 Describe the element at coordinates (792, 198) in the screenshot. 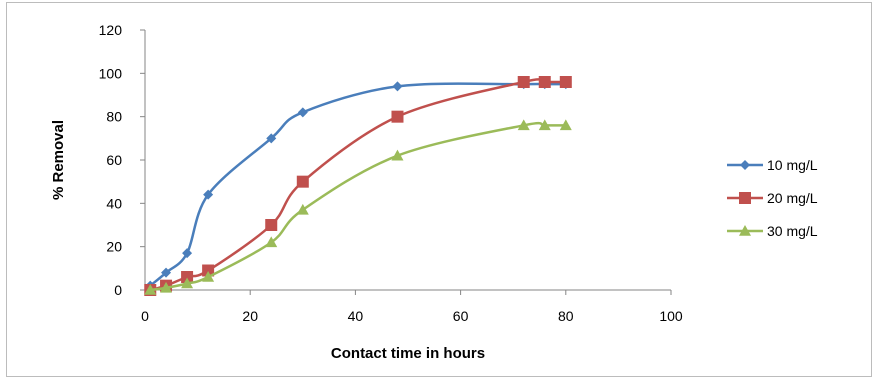

I see `legend-label: 20 mg/L` at that location.